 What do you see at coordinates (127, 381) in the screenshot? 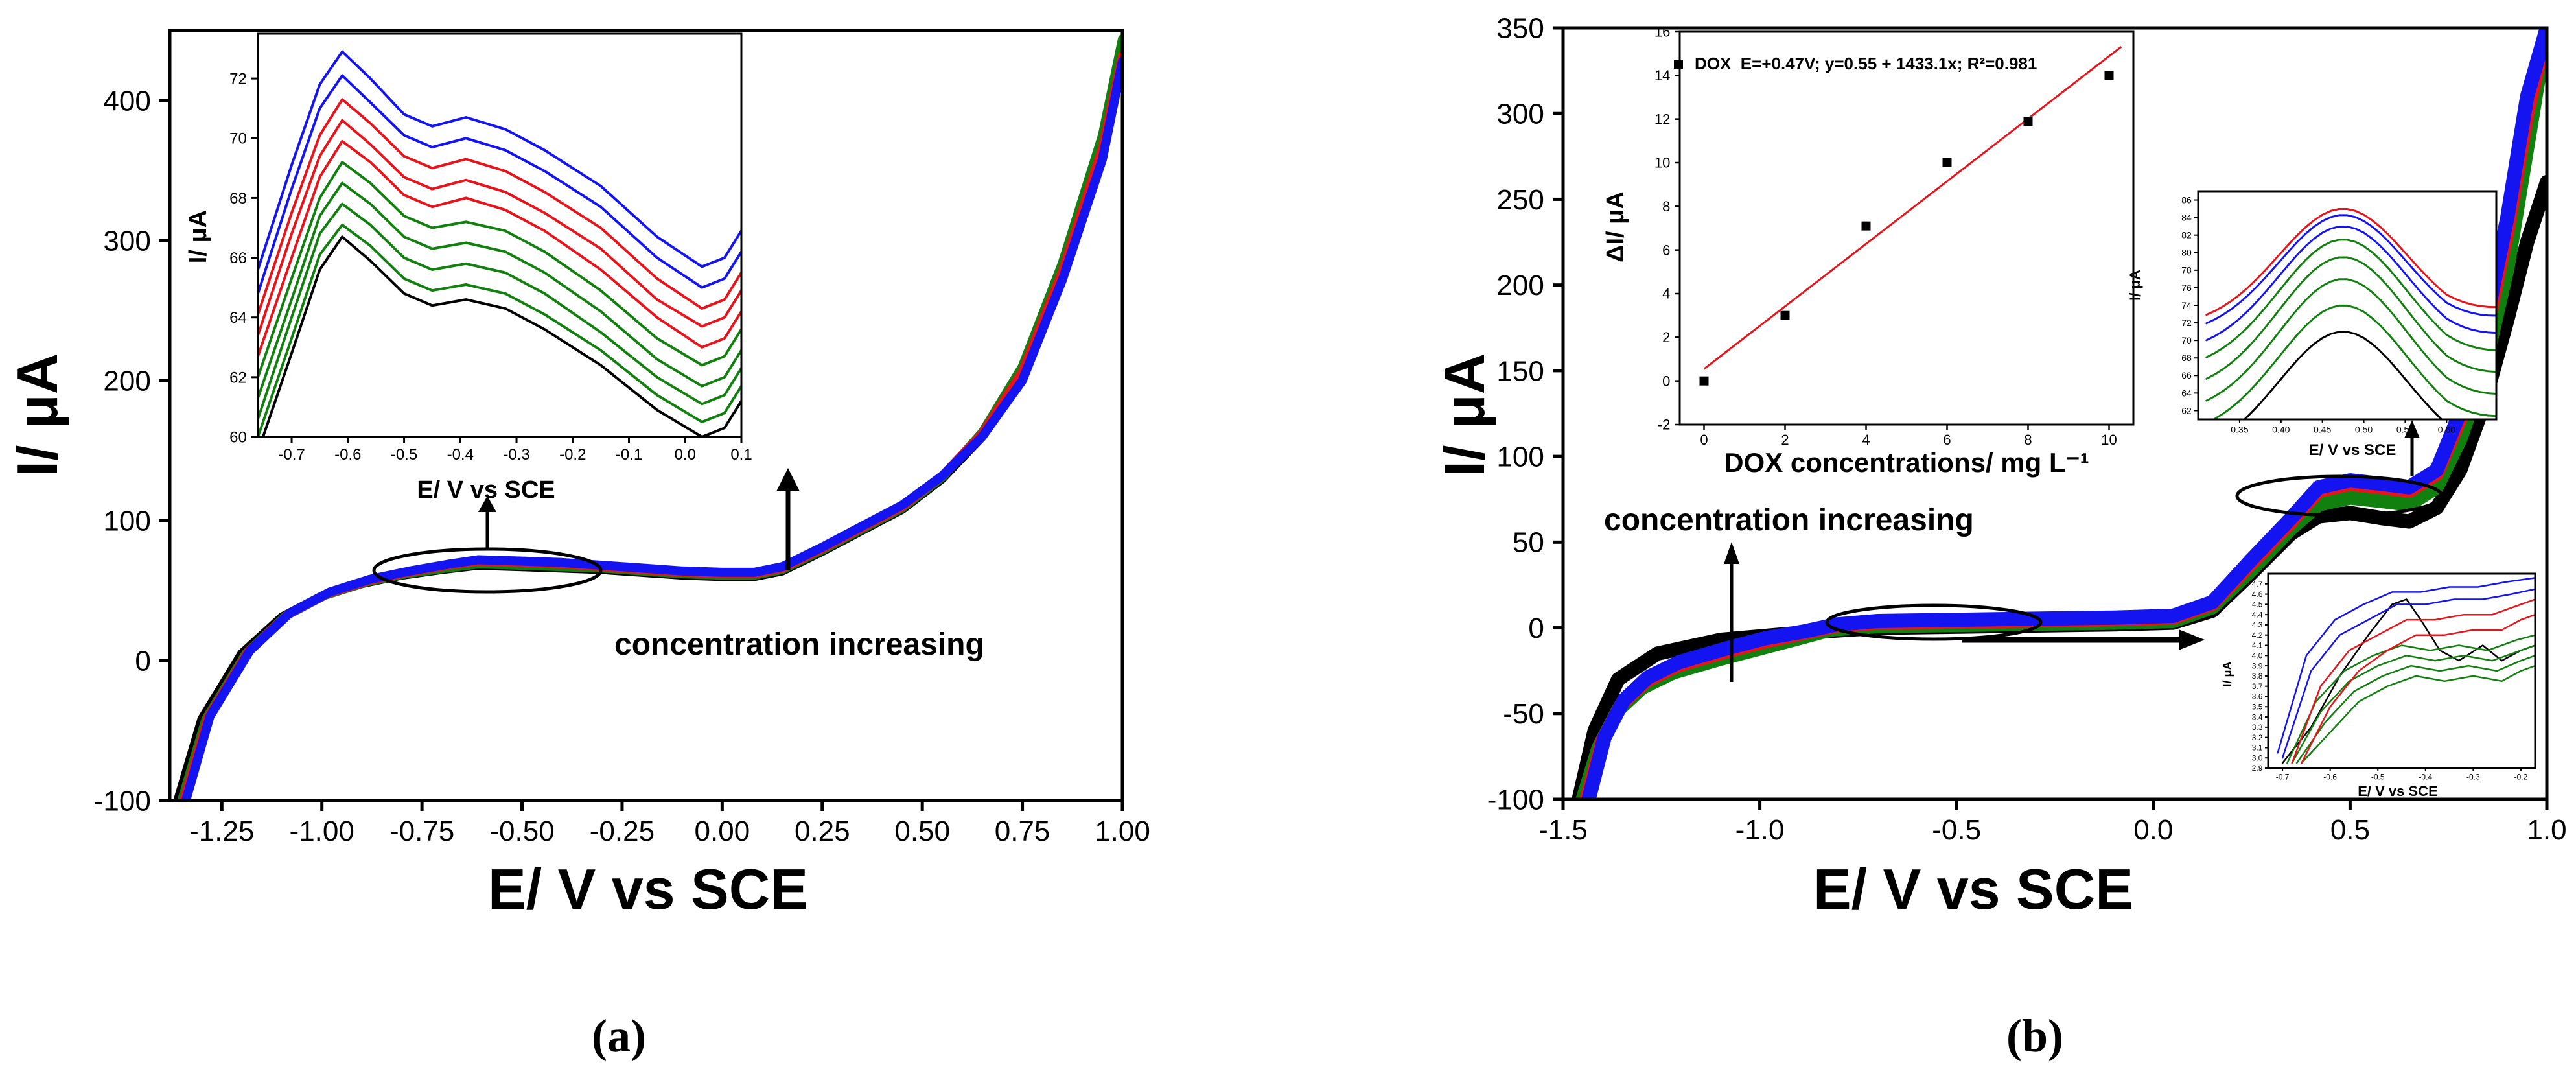
I see `panel-a-y-tick-label: 200` at bounding box center [127, 381].